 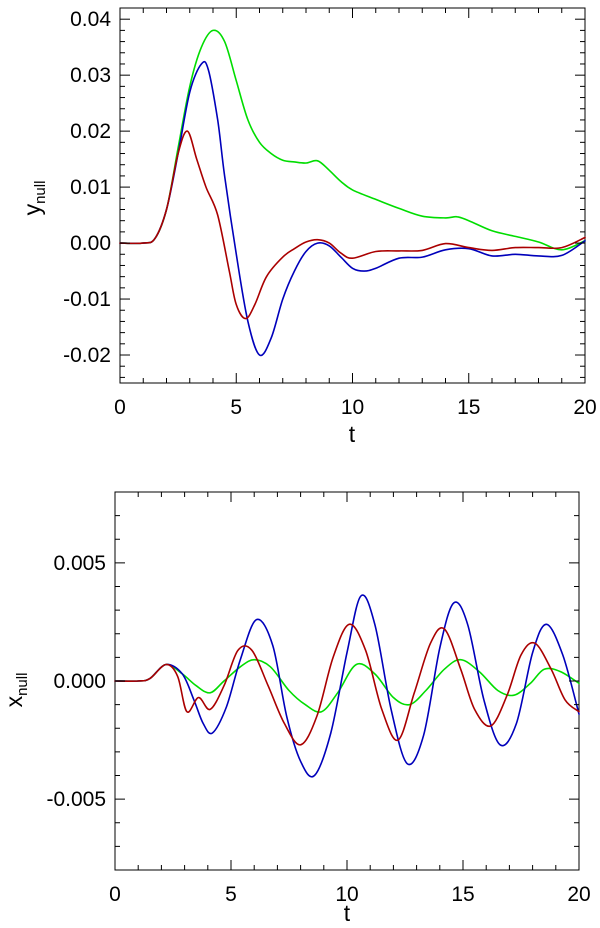 I want to click on y-tick-label: -0.02, so click(x=87, y=355).